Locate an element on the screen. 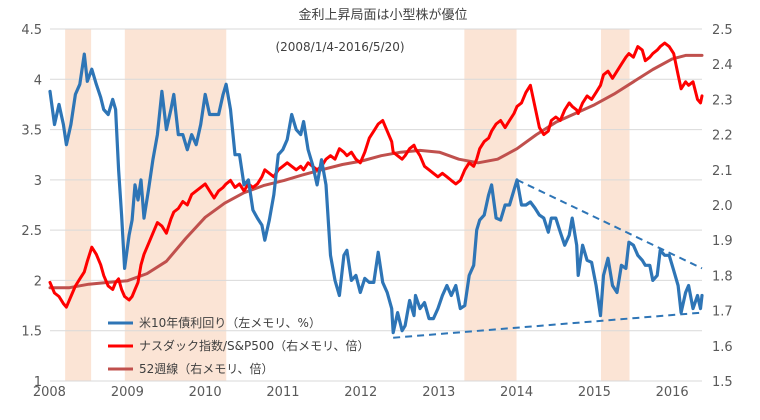  x-tick-label: 2015 is located at coordinates (594, 392).